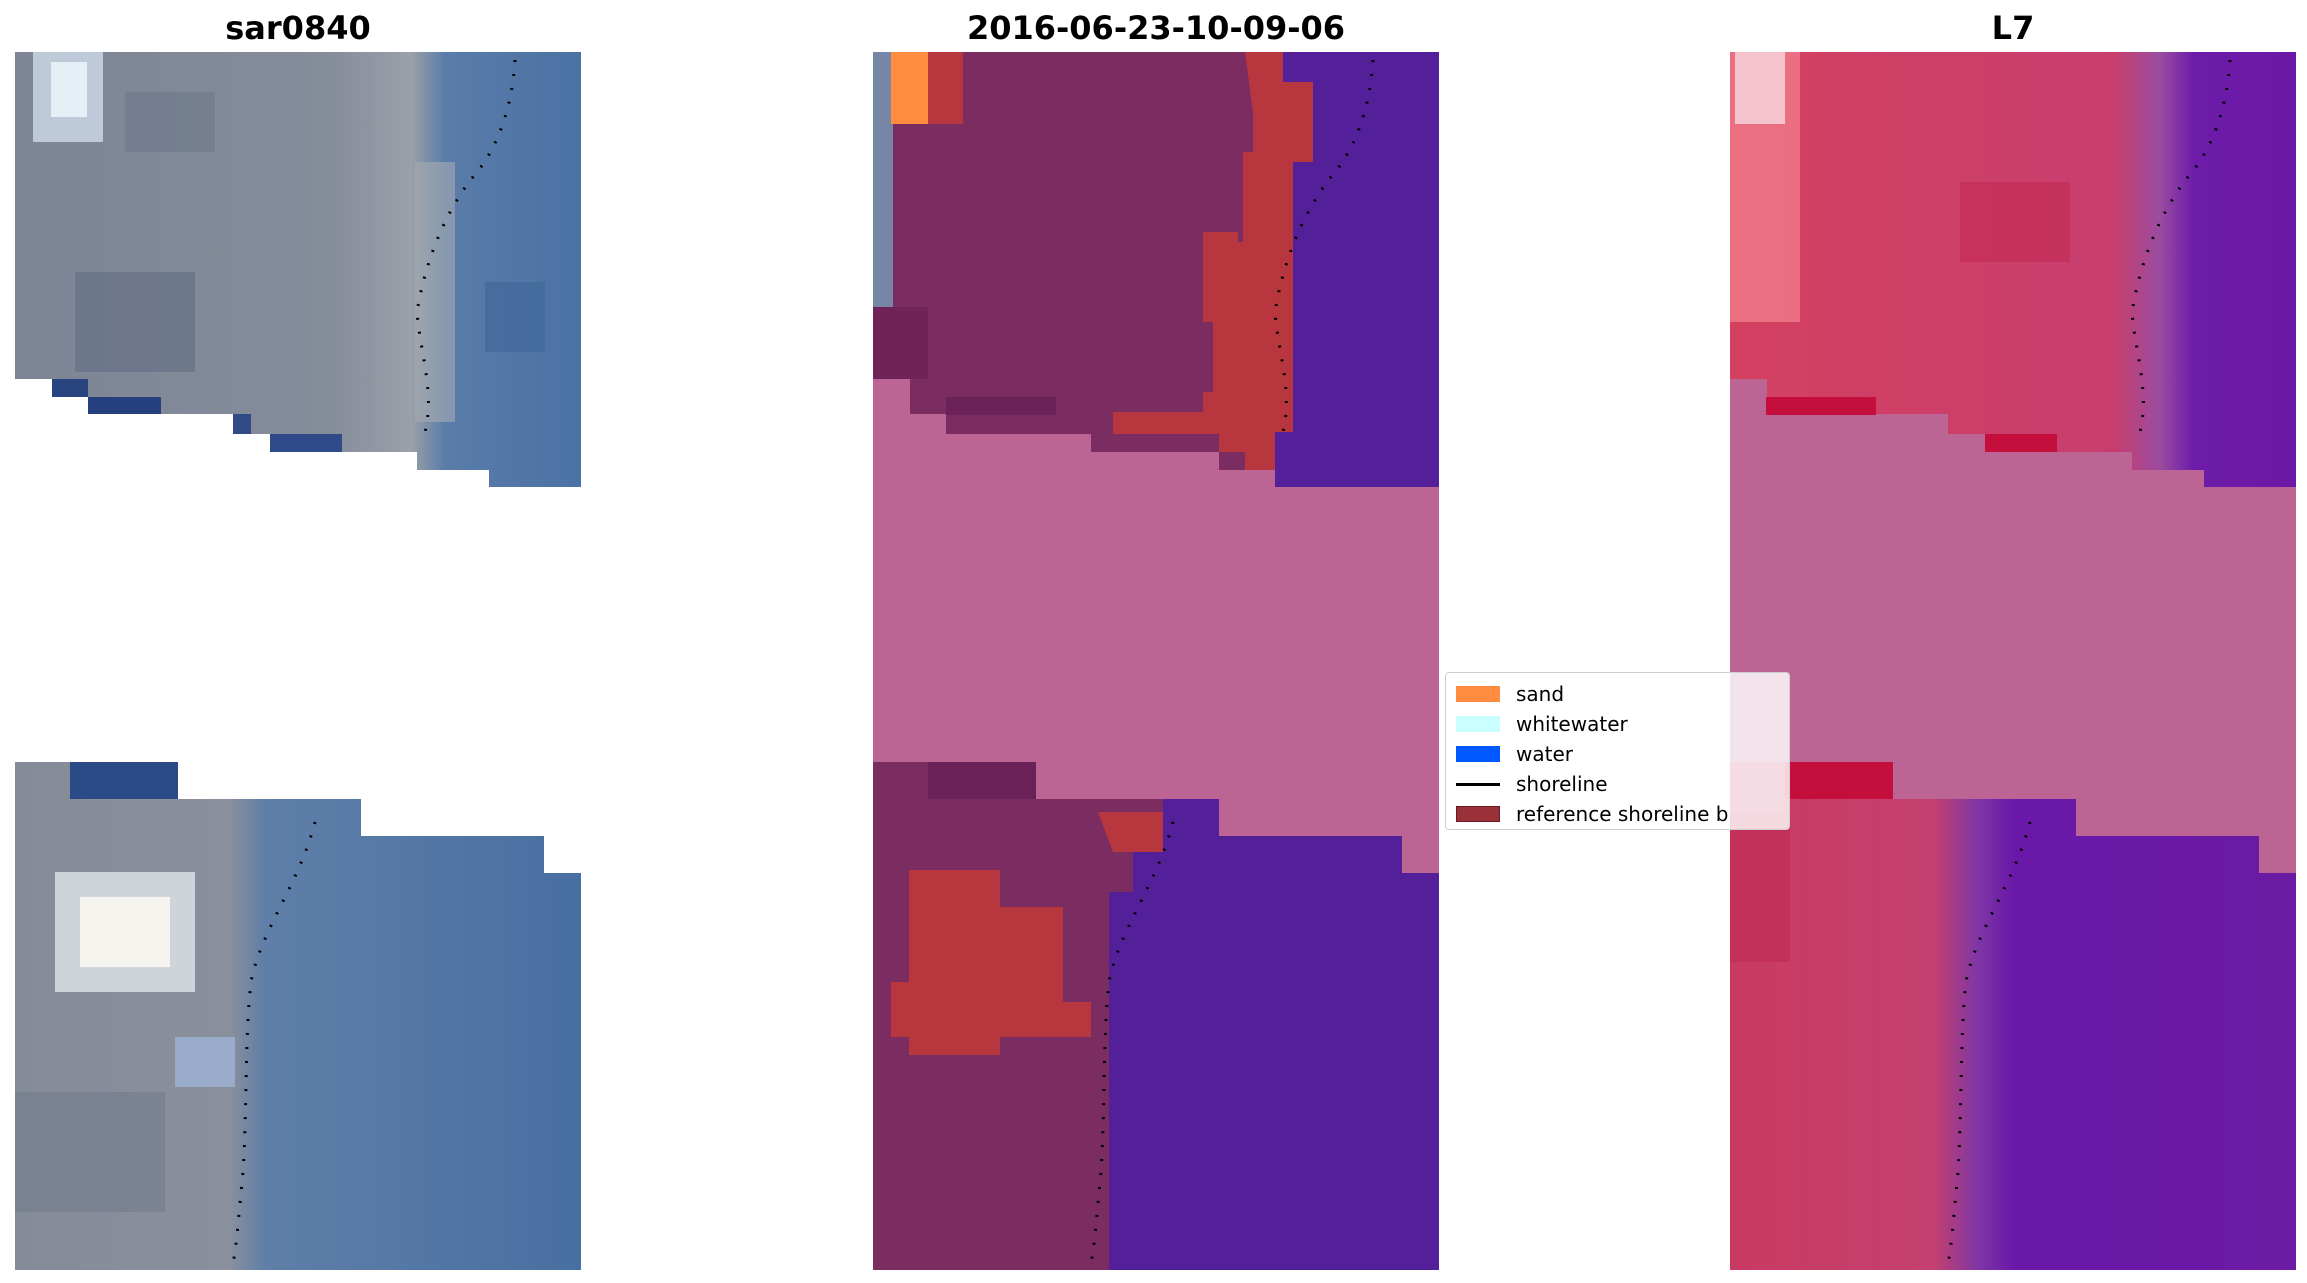 The width and height of the screenshot is (2307, 1283). Describe the element at coordinates (1478, 694) in the screenshot. I see `legend-swatch-sand` at that location.